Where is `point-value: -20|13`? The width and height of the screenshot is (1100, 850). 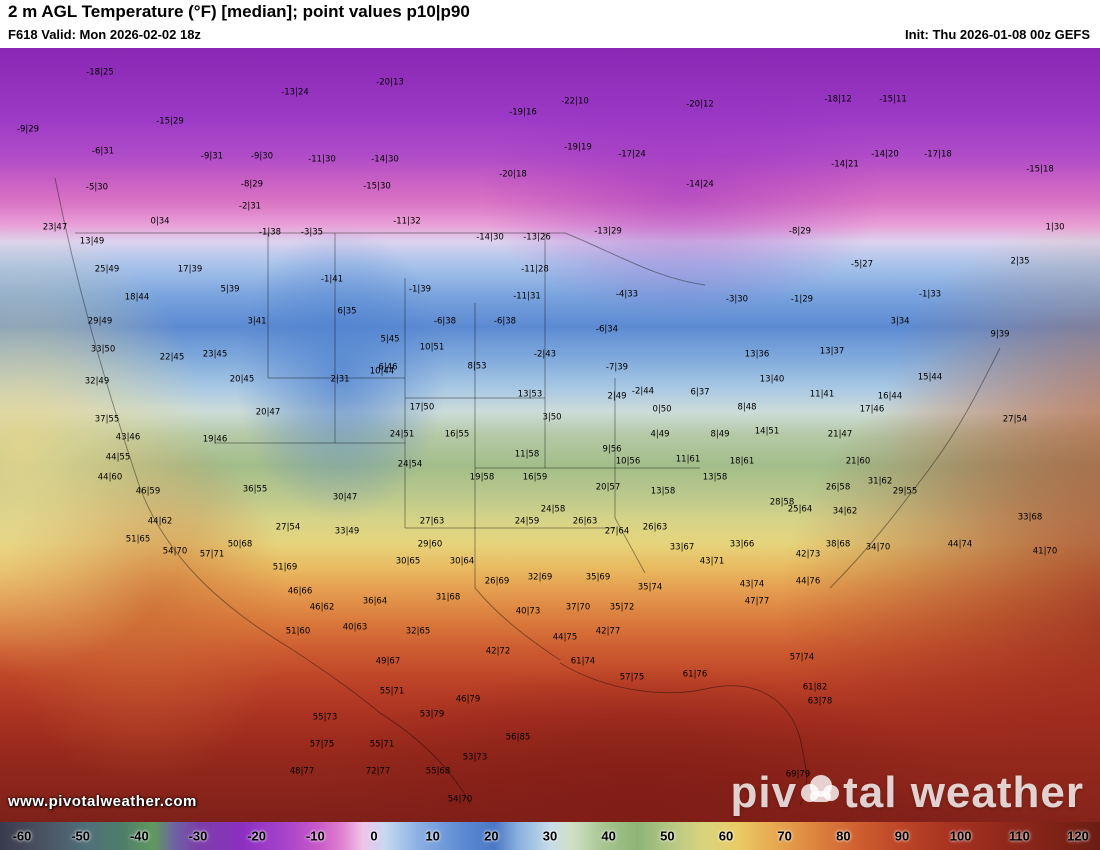 point-value: -20|13 is located at coordinates (390, 82).